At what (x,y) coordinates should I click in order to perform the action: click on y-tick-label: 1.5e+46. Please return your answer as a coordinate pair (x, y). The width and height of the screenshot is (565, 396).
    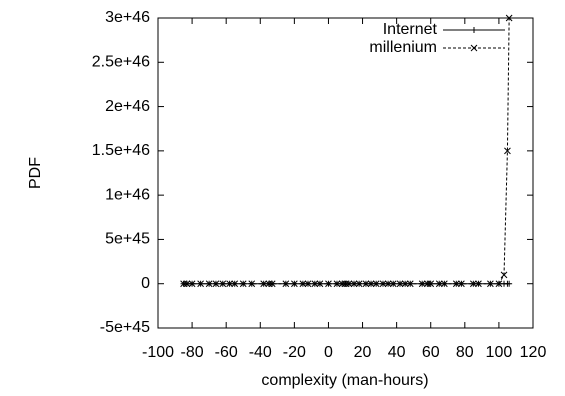
    Looking at the image, I should click on (121, 150).